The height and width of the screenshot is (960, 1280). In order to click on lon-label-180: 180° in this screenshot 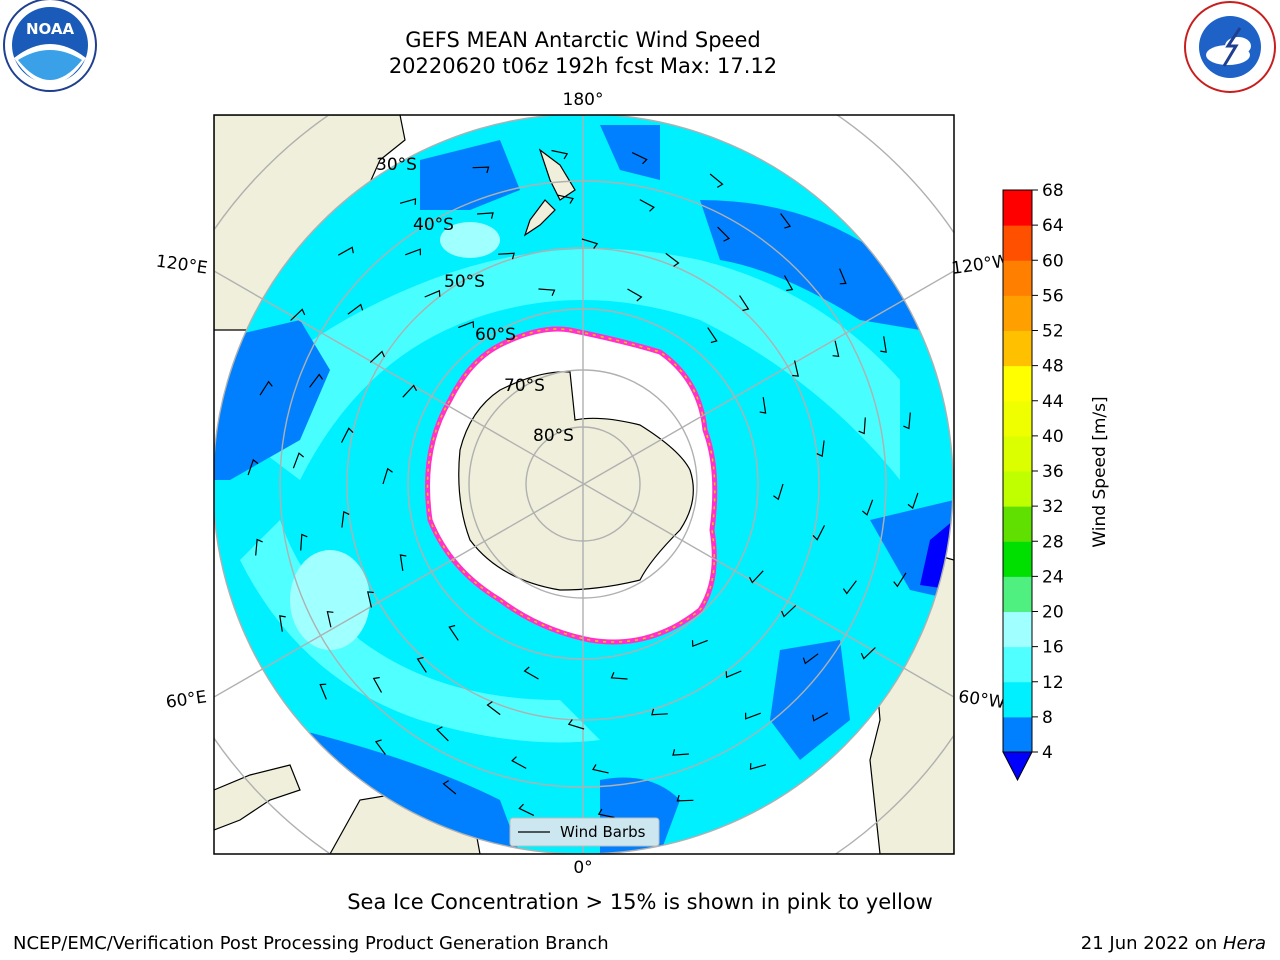, I will do `click(583, 100)`.